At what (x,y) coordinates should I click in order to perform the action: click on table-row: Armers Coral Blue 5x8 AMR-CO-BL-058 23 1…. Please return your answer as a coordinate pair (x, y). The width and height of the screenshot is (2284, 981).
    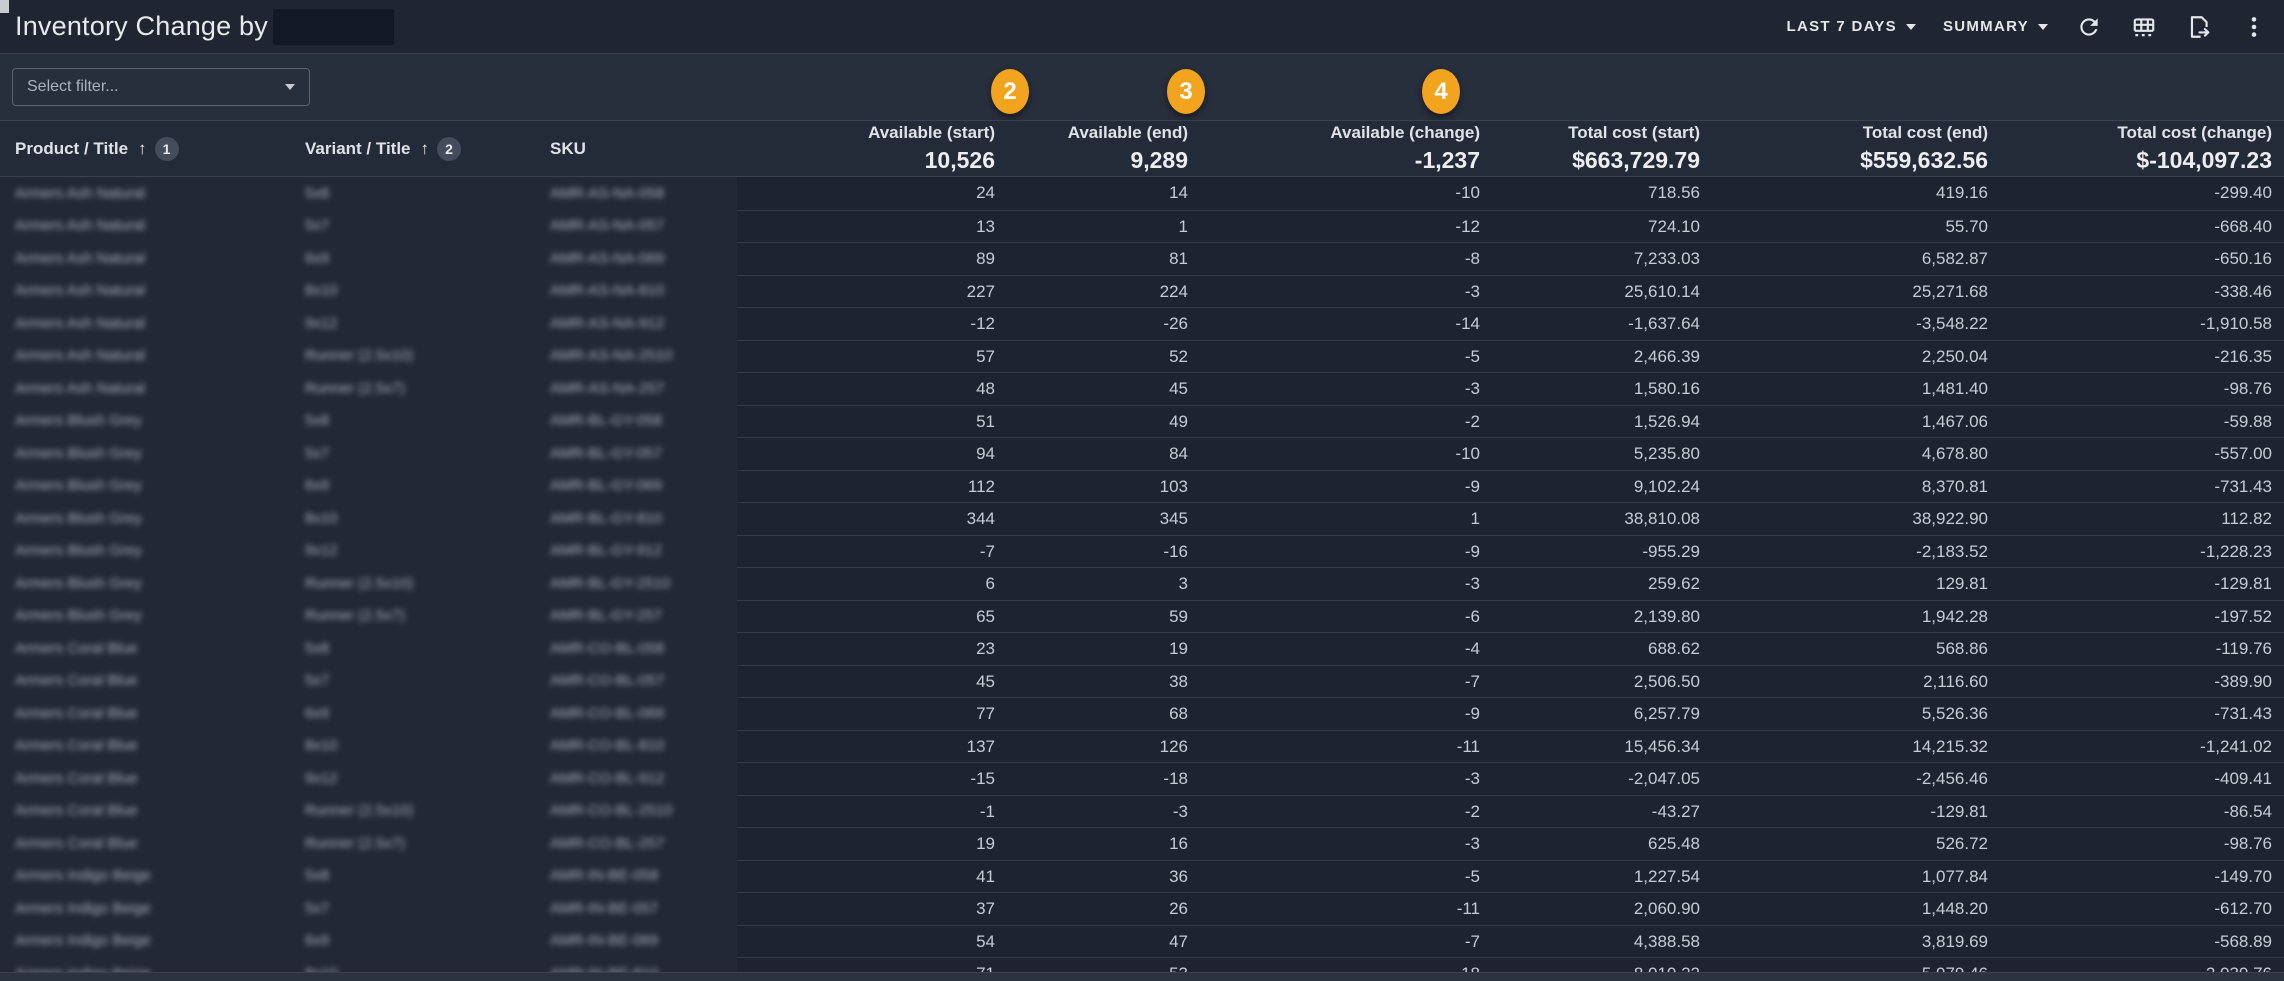
    Looking at the image, I should click on (1142, 648).